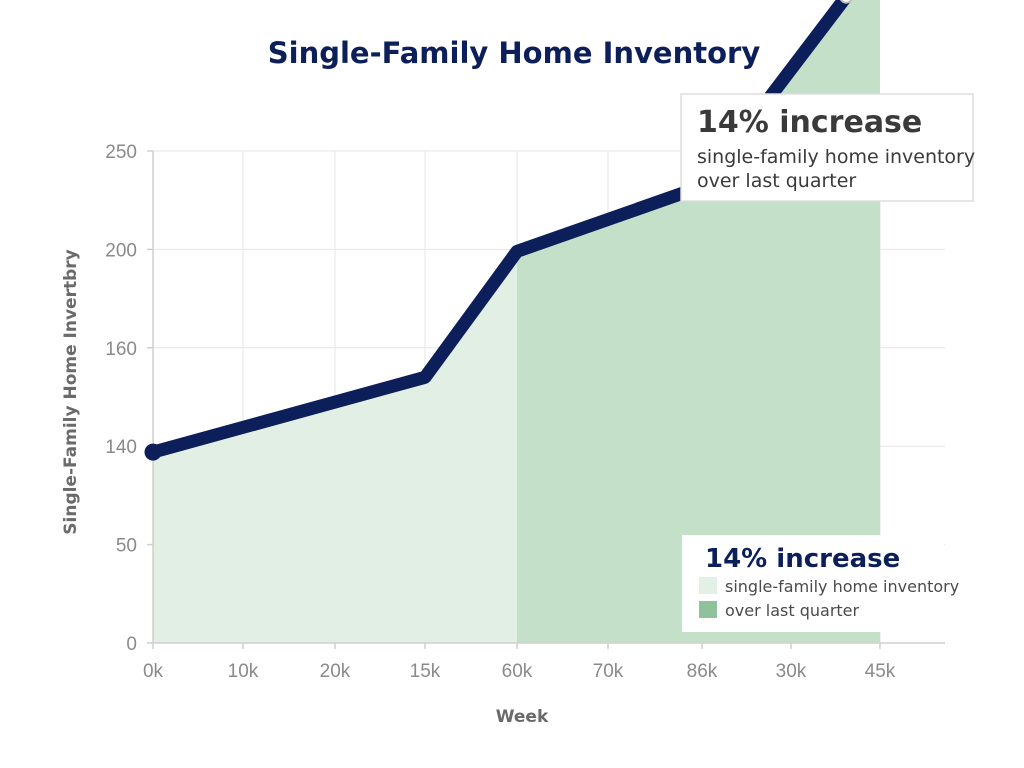  I want to click on legend-item-1: single-family home inventory, so click(842, 586).